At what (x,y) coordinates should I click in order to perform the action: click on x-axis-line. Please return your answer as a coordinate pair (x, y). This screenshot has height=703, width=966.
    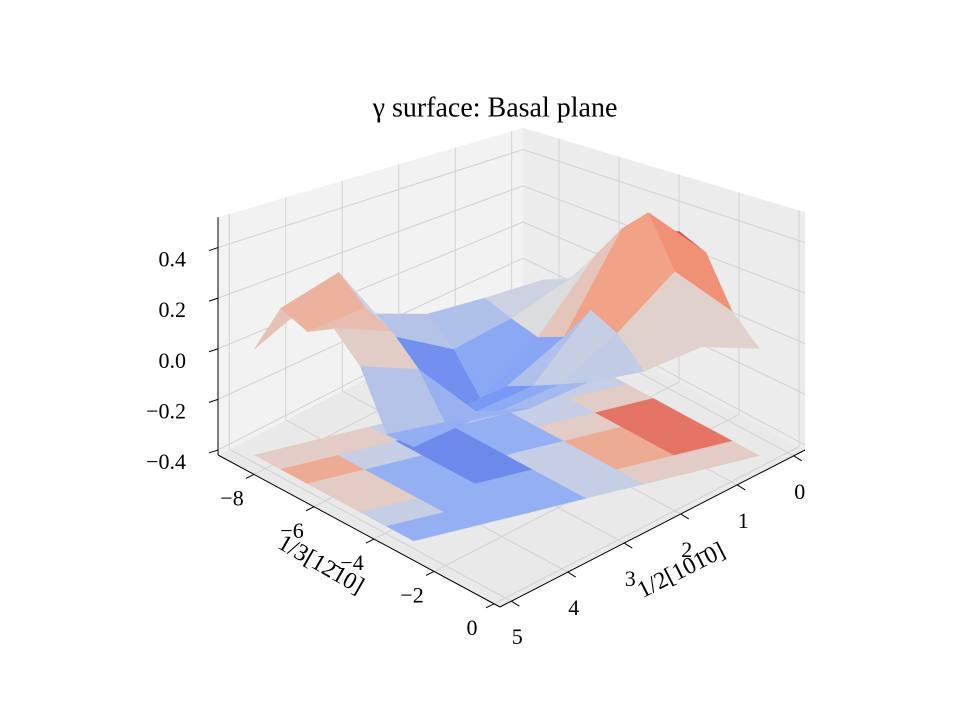
    Looking at the image, I should click on (359, 531).